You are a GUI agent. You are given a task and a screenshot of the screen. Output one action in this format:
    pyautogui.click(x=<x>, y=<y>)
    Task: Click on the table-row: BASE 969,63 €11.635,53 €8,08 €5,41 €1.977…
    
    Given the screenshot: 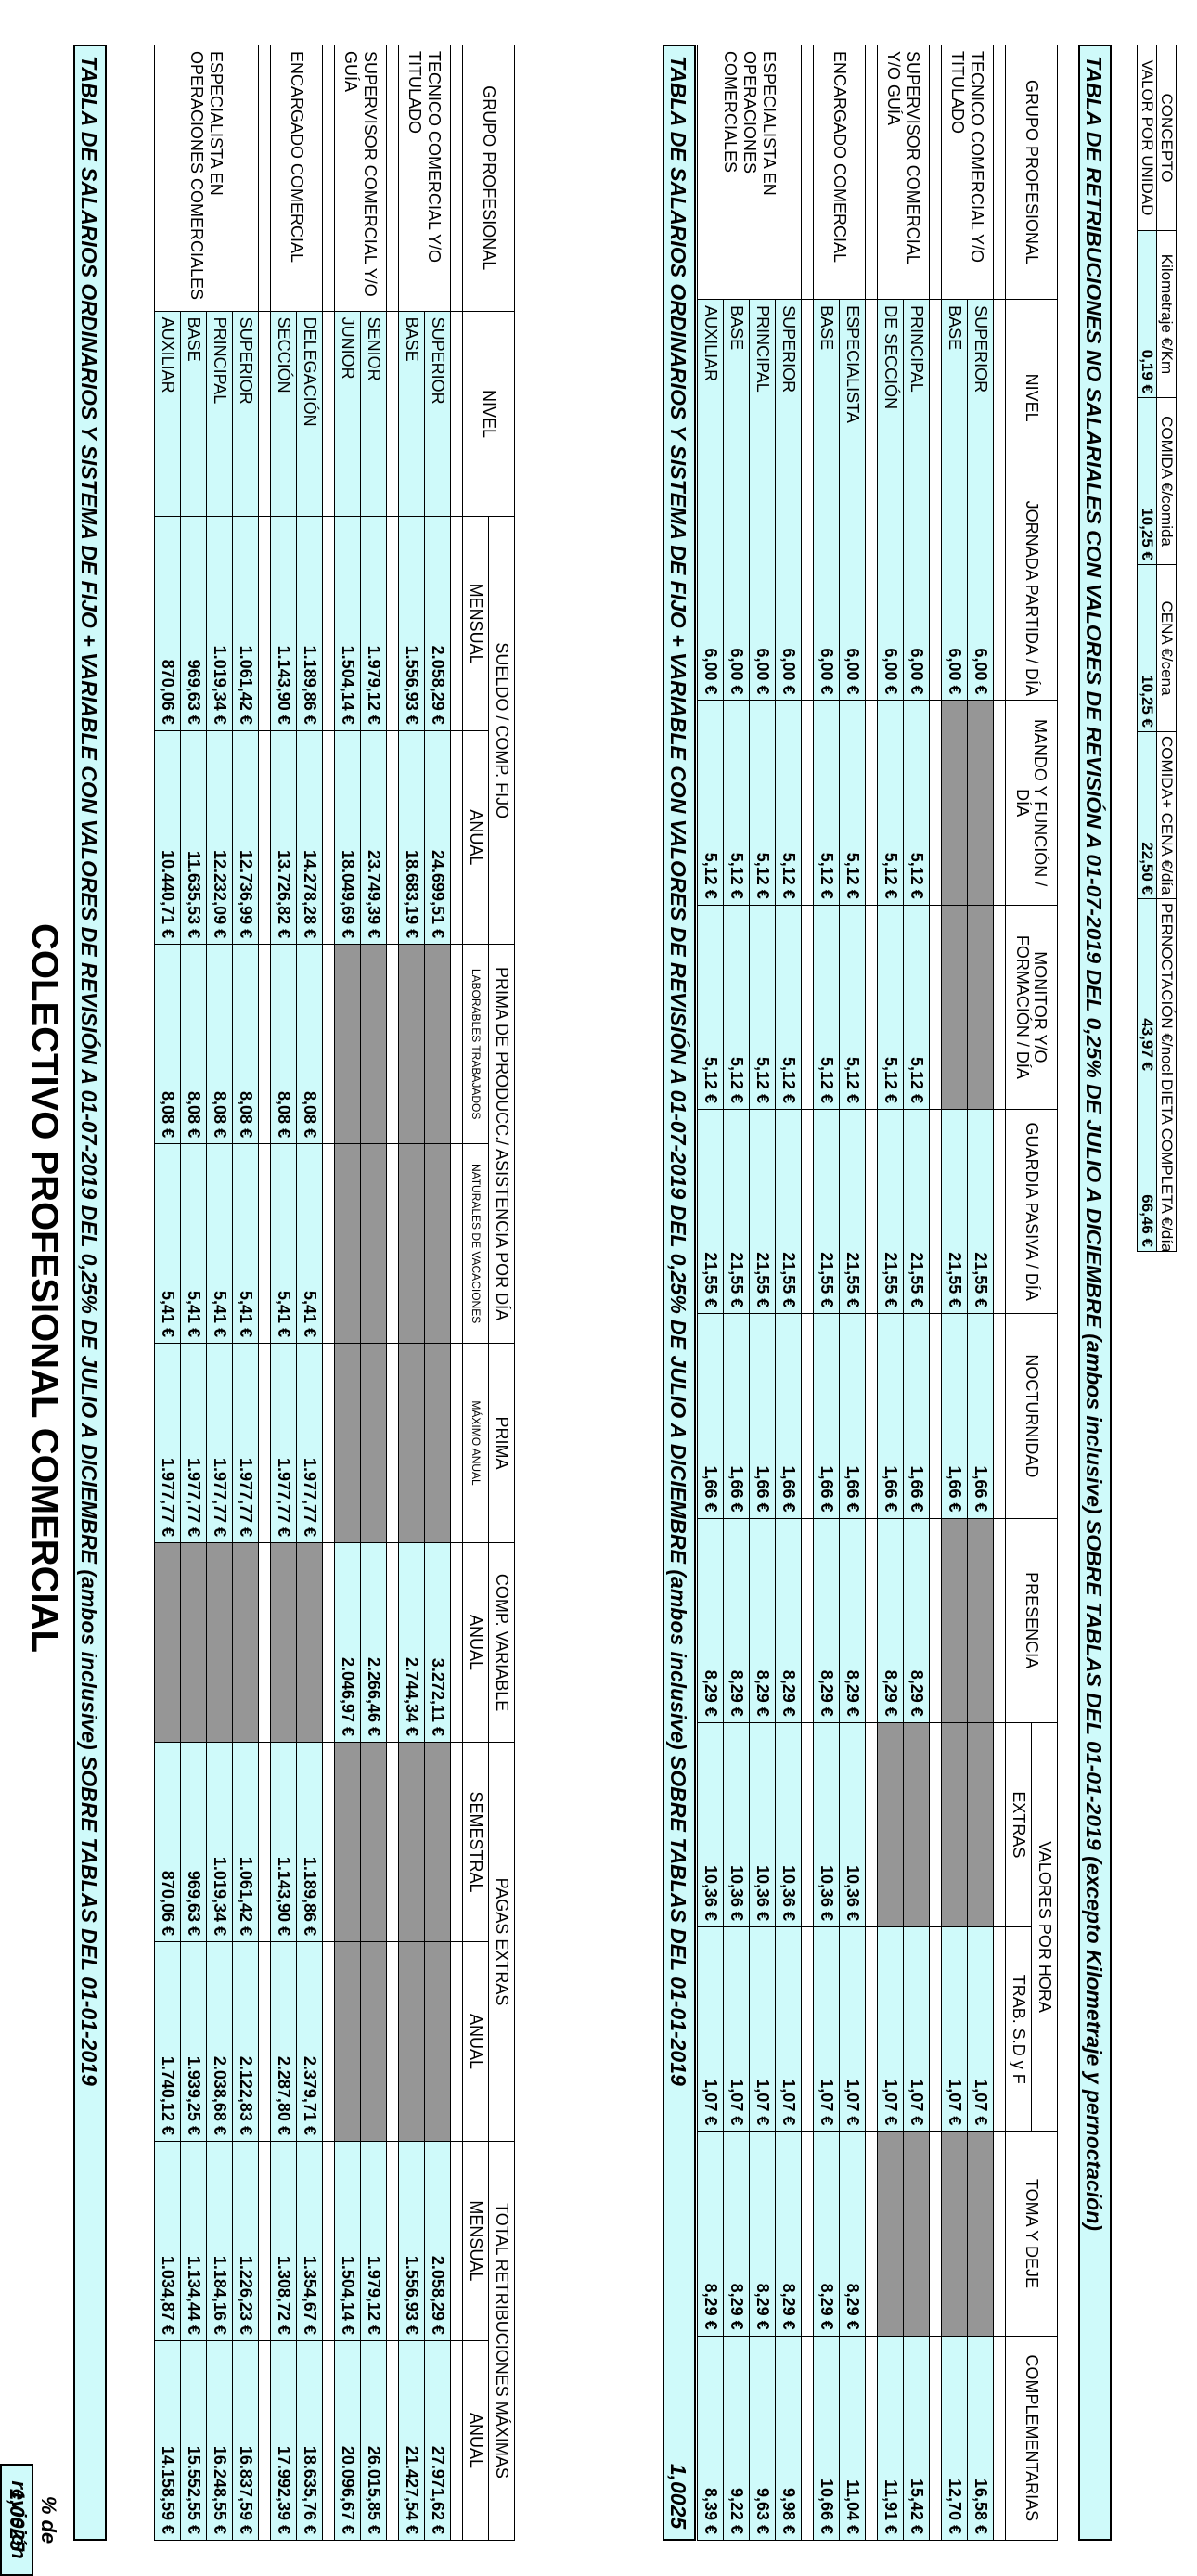 What is the action you would take?
    pyautogui.click(x=194, y=1293)
    